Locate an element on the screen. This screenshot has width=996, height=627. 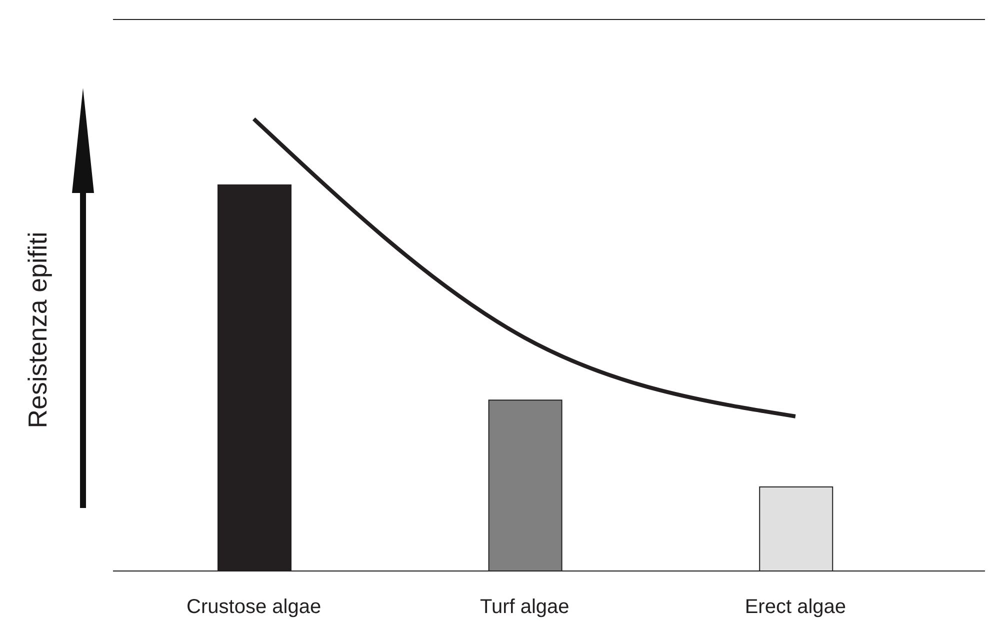
x-tick-label: Erect algae is located at coordinates (795, 607).